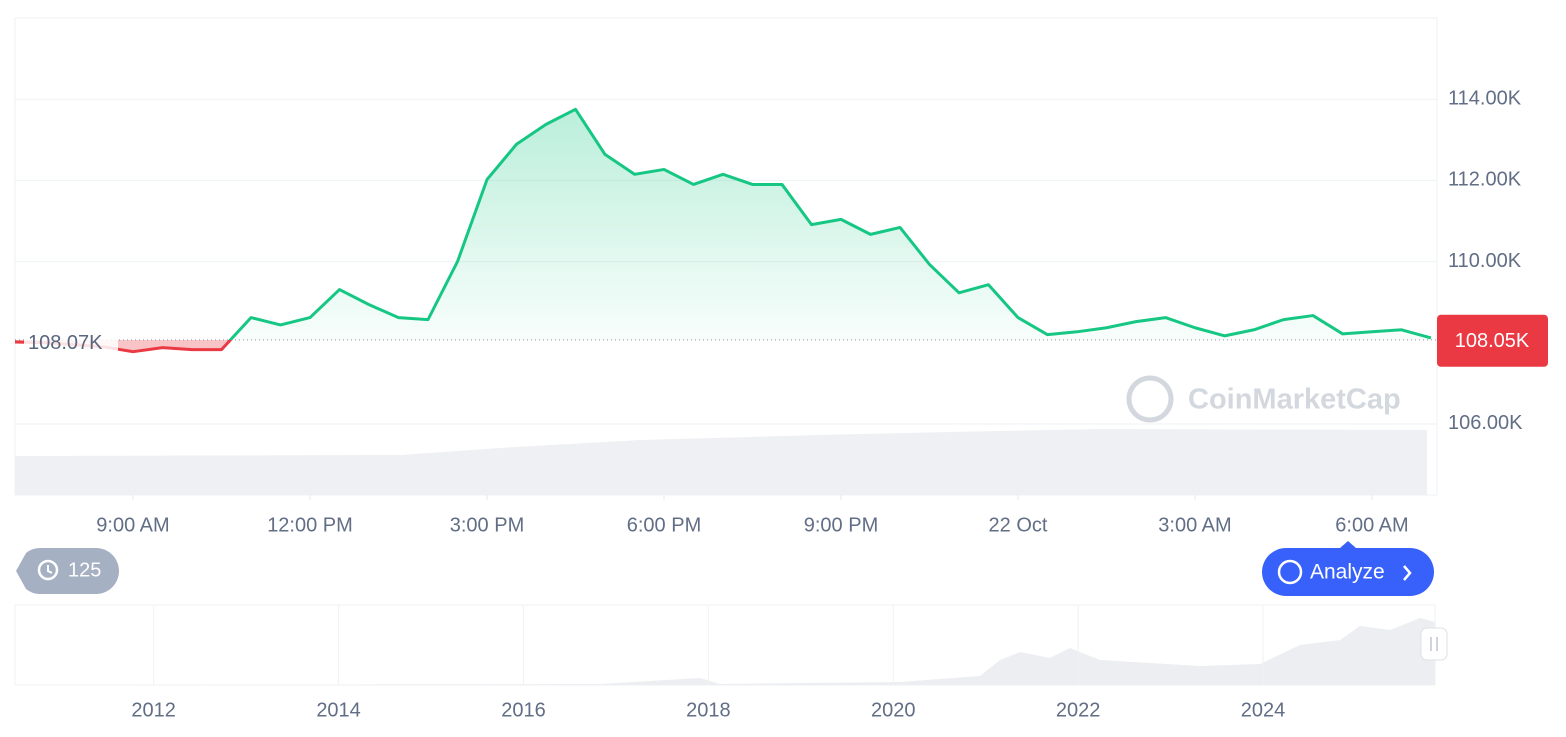  What do you see at coordinates (664, 525) in the screenshot?
I see `x-tick-label: 6:00 PM` at bounding box center [664, 525].